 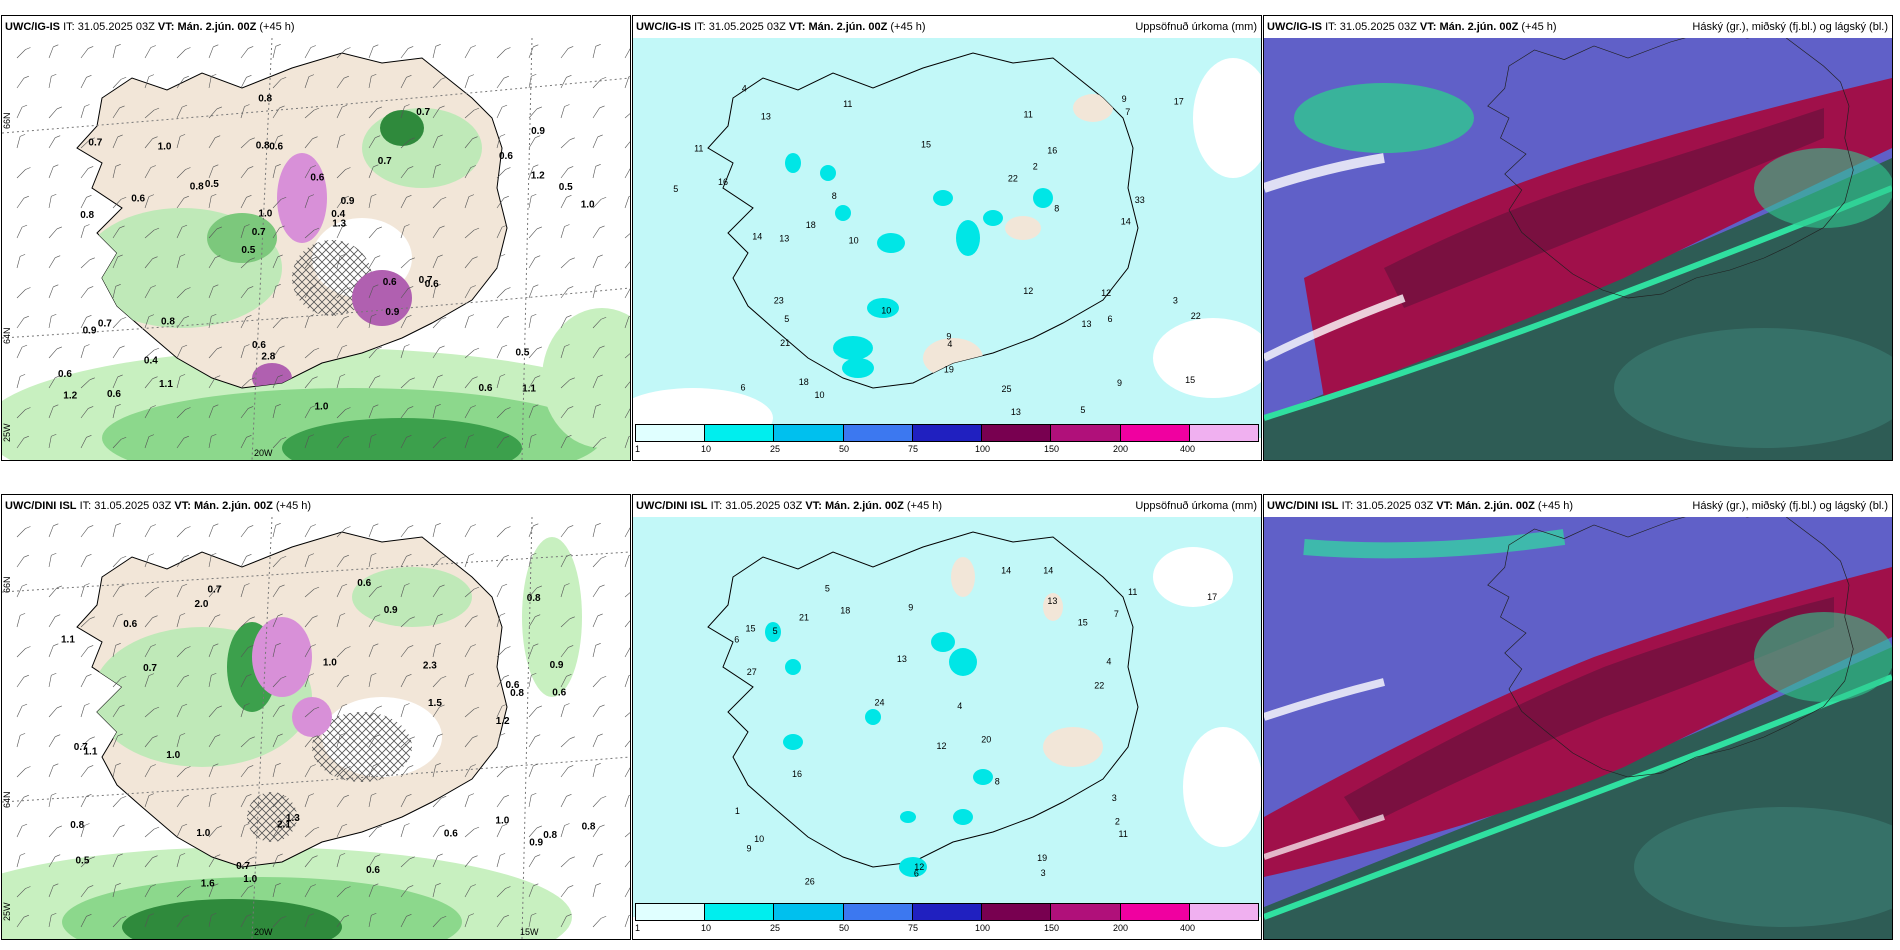 What do you see at coordinates (81, 747) in the screenshot?
I see `map-value-label: 0.7` at bounding box center [81, 747].